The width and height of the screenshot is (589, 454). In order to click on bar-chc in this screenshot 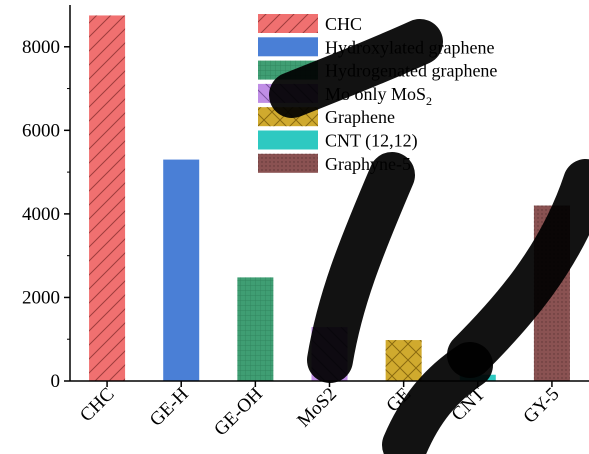, I will do `click(107, 198)`.